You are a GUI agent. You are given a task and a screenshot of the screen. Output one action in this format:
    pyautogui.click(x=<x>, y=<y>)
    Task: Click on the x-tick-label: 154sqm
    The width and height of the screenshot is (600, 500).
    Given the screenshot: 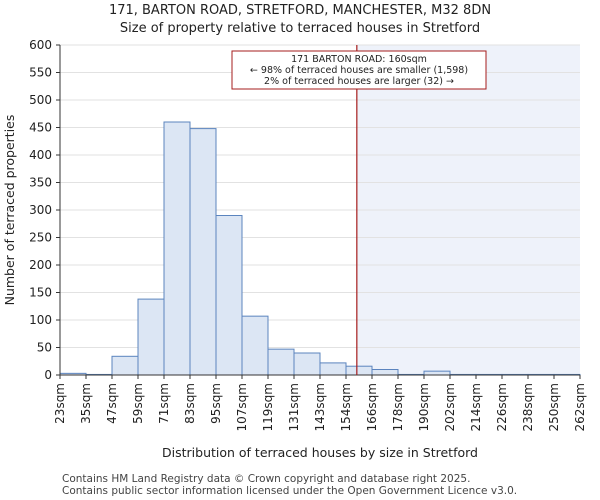 What is the action you would take?
    pyautogui.click(x=346, y=407)
    